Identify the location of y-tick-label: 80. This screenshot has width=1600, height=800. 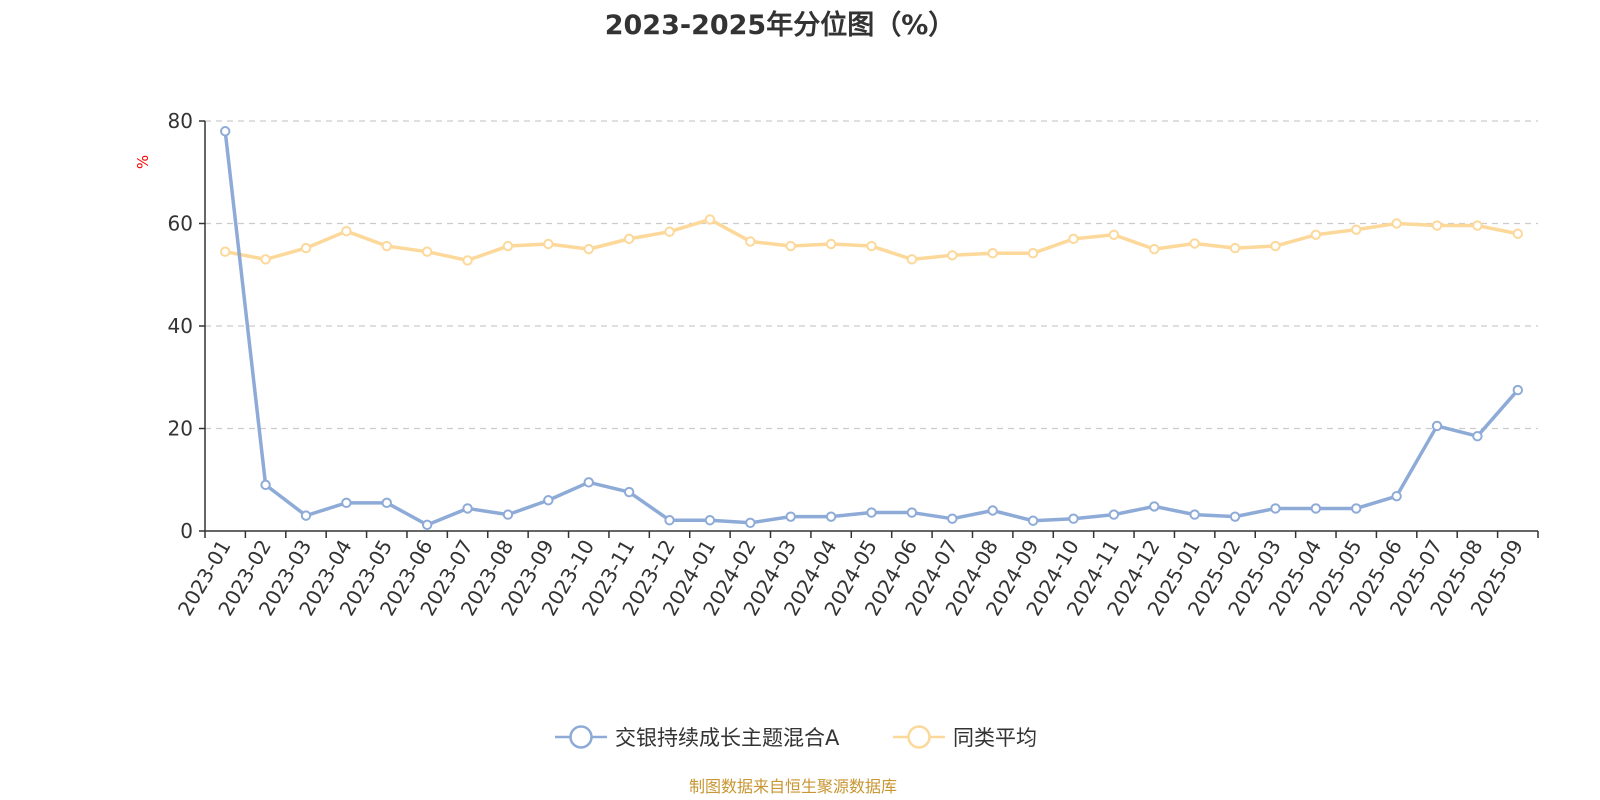
(180, 121).